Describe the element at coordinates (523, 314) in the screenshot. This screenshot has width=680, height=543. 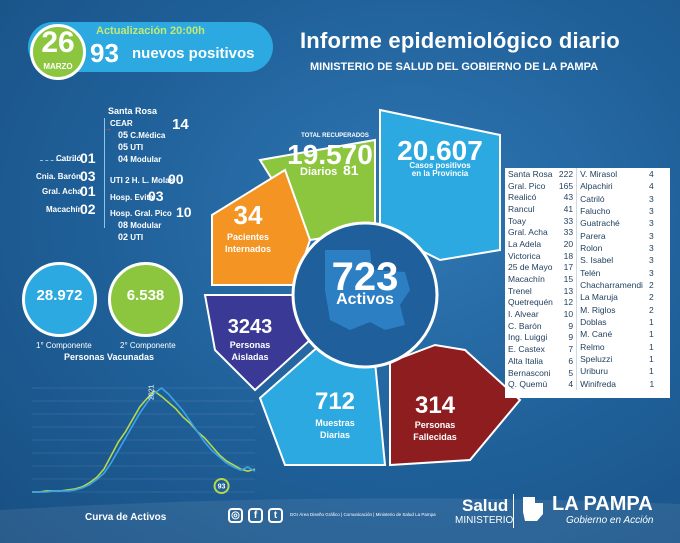
I see `locality-name: I. Alvear` at that location.